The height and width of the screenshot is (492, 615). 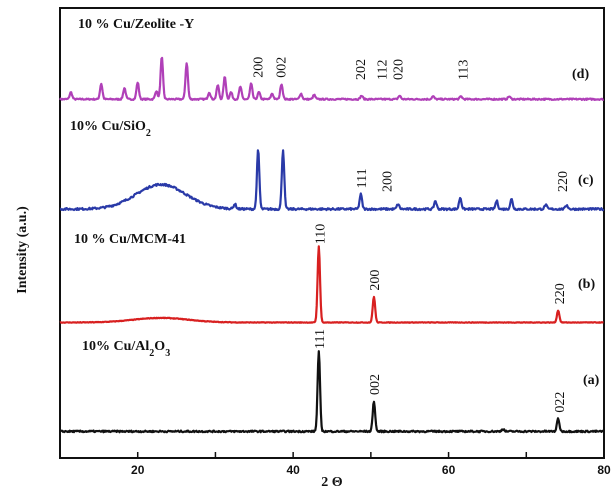 What do you see at coordinates (22, 250) in the screenshot?
I see `y-axis-title: Intensity (a.u.)` at bounding box center [22, 250].